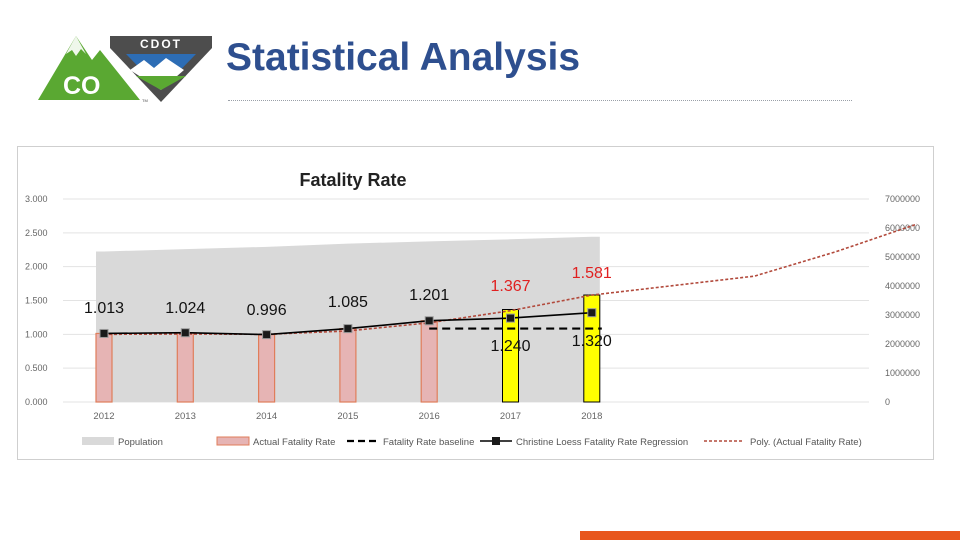 The width and height of the screenshot is (960, 540). I want to click on legend-item: Actual Fatality Rate, so click(275, 442).